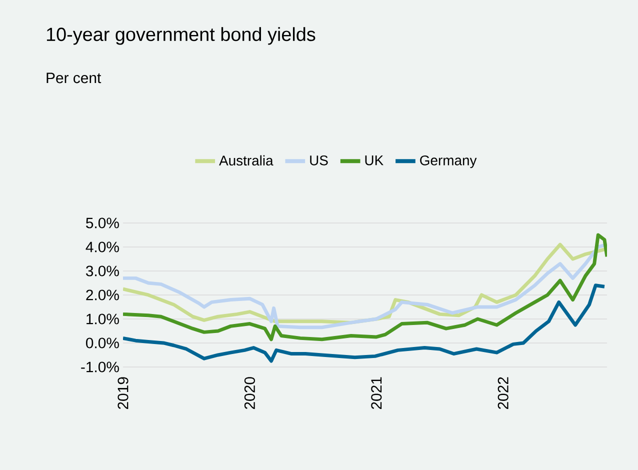 This screenshot has height=470, width=638. What do you see at coordinates (102, 223) in the screenshot?
I see `y-tick-label: 5.0%` at bounding box center [102, 223].